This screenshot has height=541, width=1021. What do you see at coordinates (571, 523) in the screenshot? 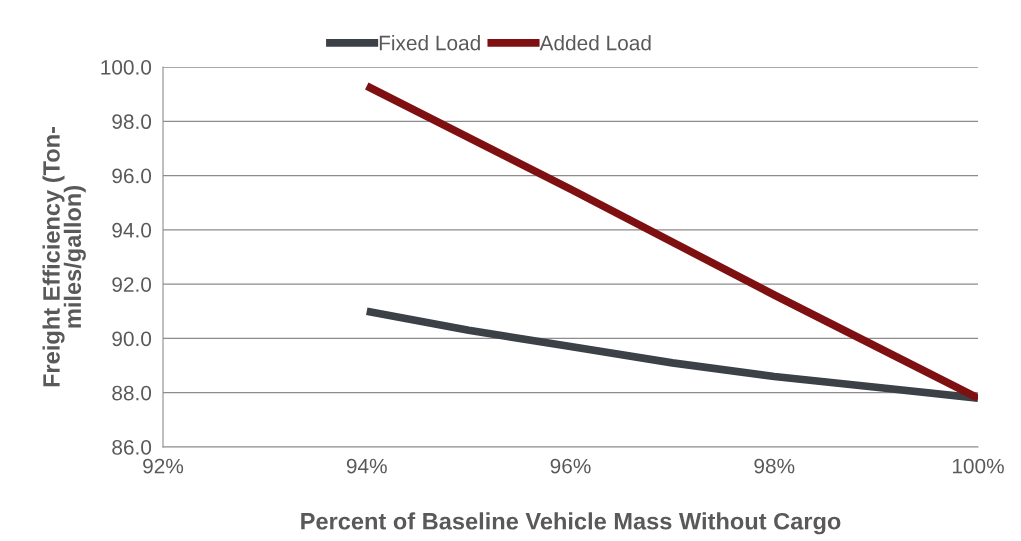
I see `x-axis-title: Percent of Baseline Vehicle Mass Without Cargo` at bounding box center [571, 523].